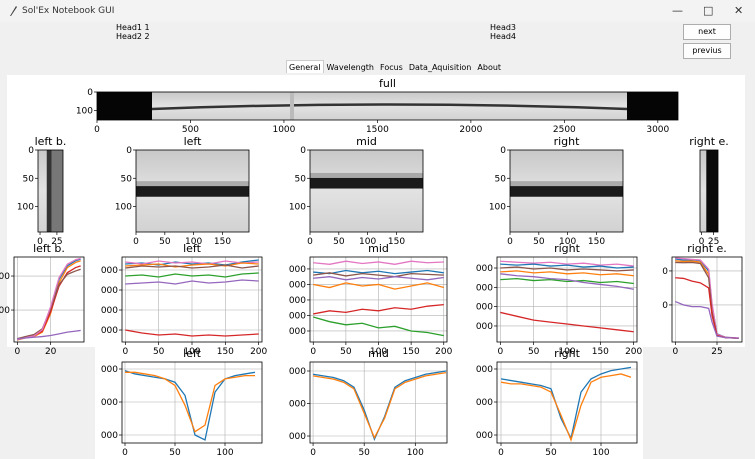 The image size is (755, 459). Describe the element at coordinates (503, 27) in the screenshot. I see `head-label: Head3` at that location.